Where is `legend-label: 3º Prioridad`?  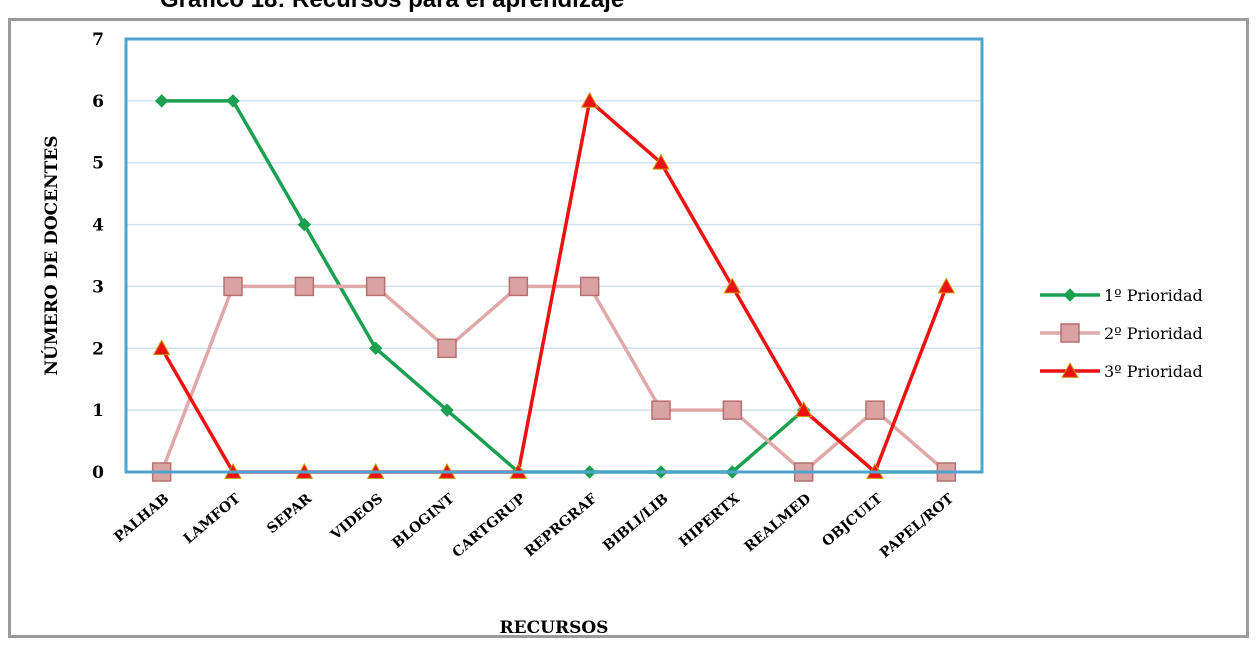
legend-label: 3º Prioridad is located at coordinates (1153, 371).